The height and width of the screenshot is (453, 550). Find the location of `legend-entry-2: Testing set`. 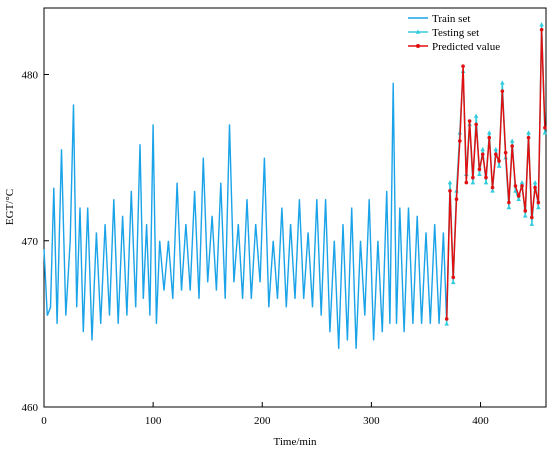

legend-entry-2: Testing set is located at coordinates (455, 33).